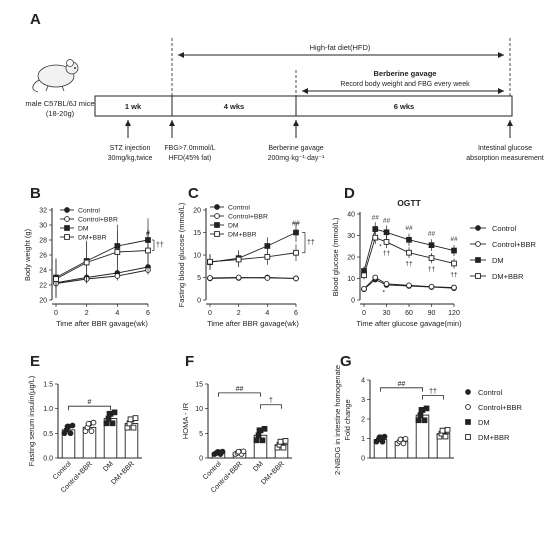 The width and height of the screenshot is (550, 535). Describe the element at coordinates (409, 313) in the screenshot. I see `x-tick-label: 60` at that location.